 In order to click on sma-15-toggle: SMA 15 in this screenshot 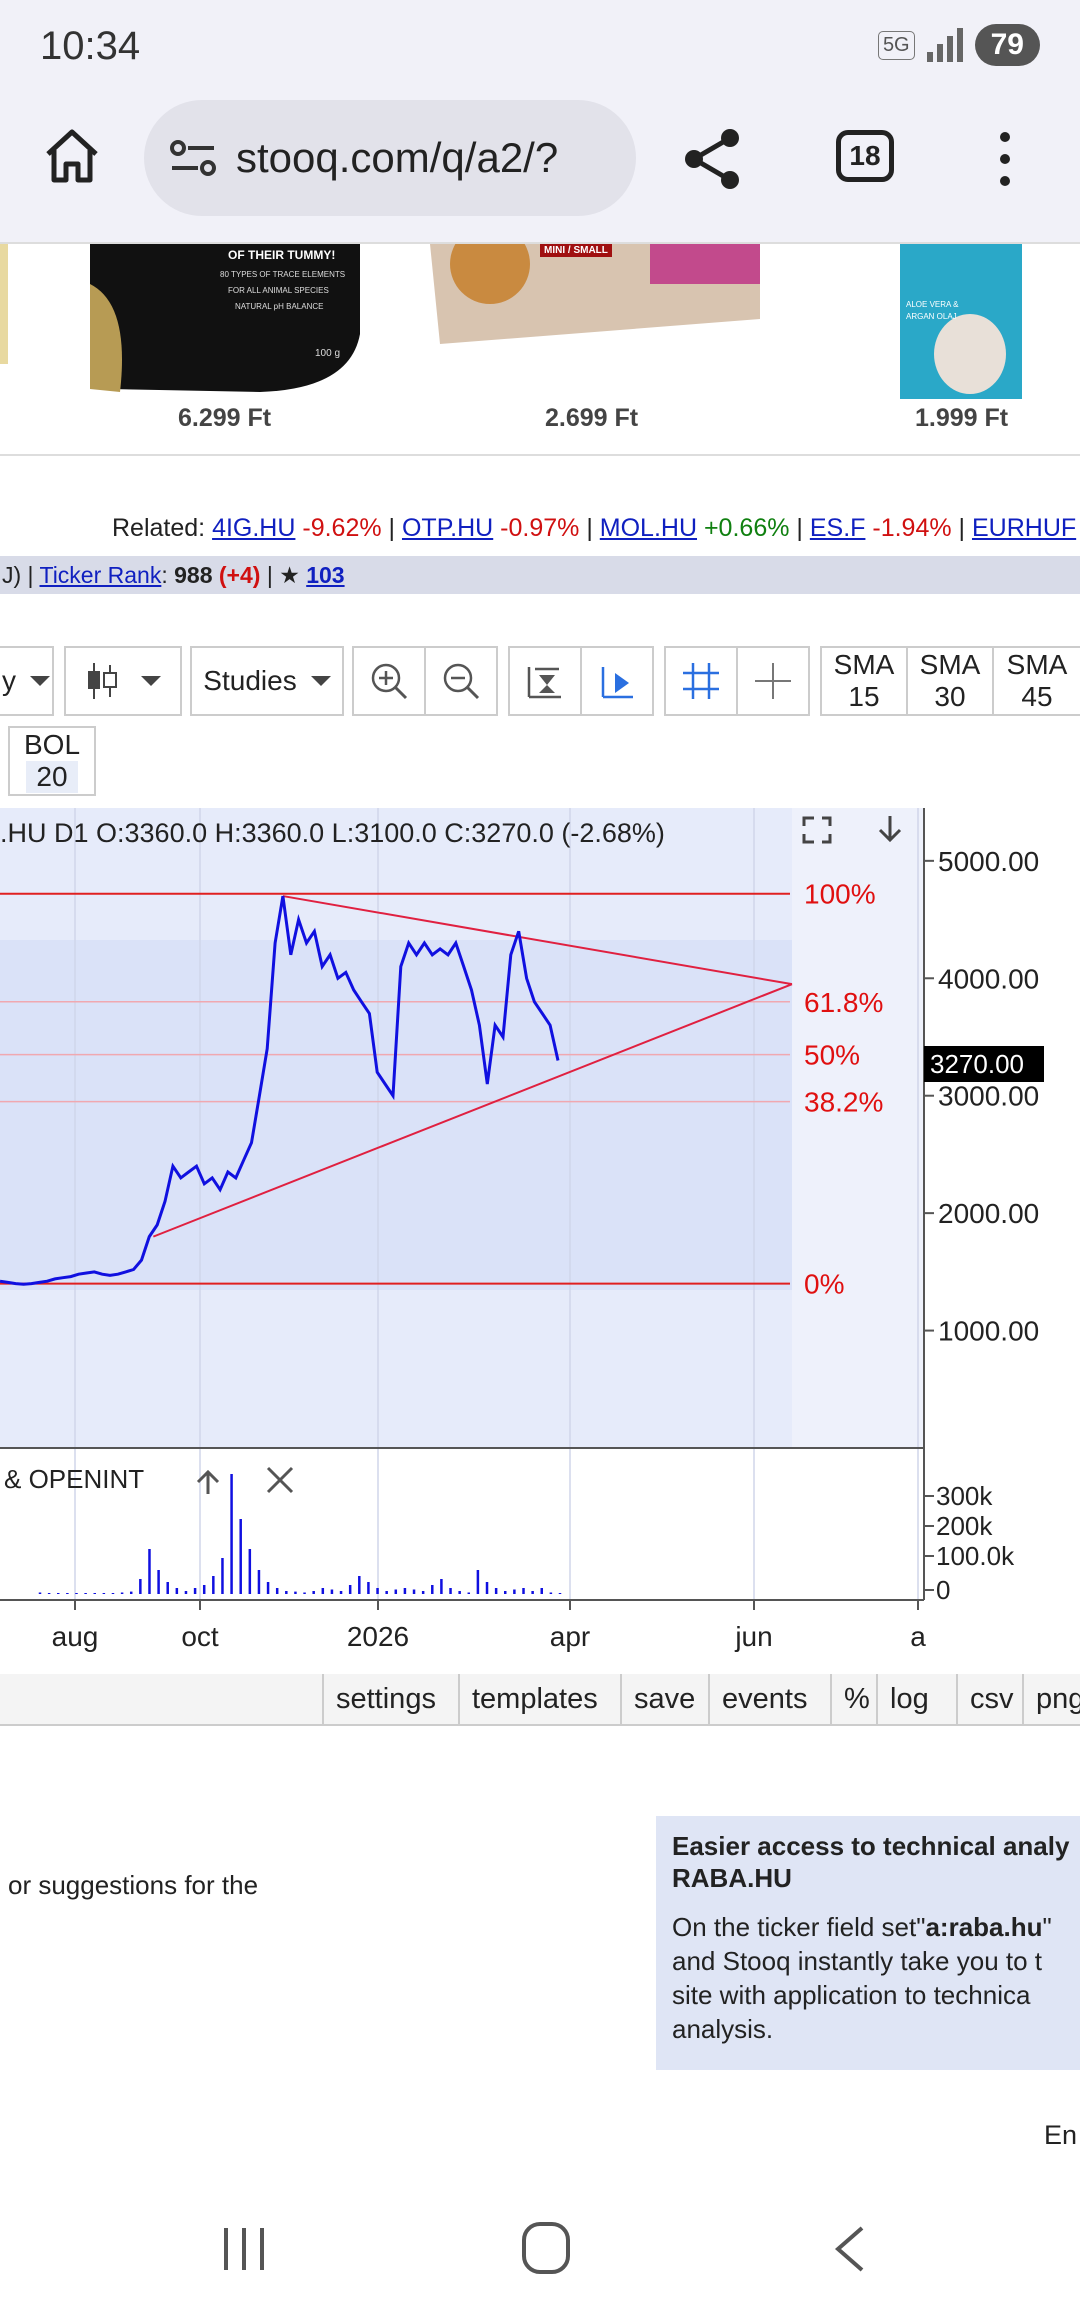, I will do `click(864, 681)`.